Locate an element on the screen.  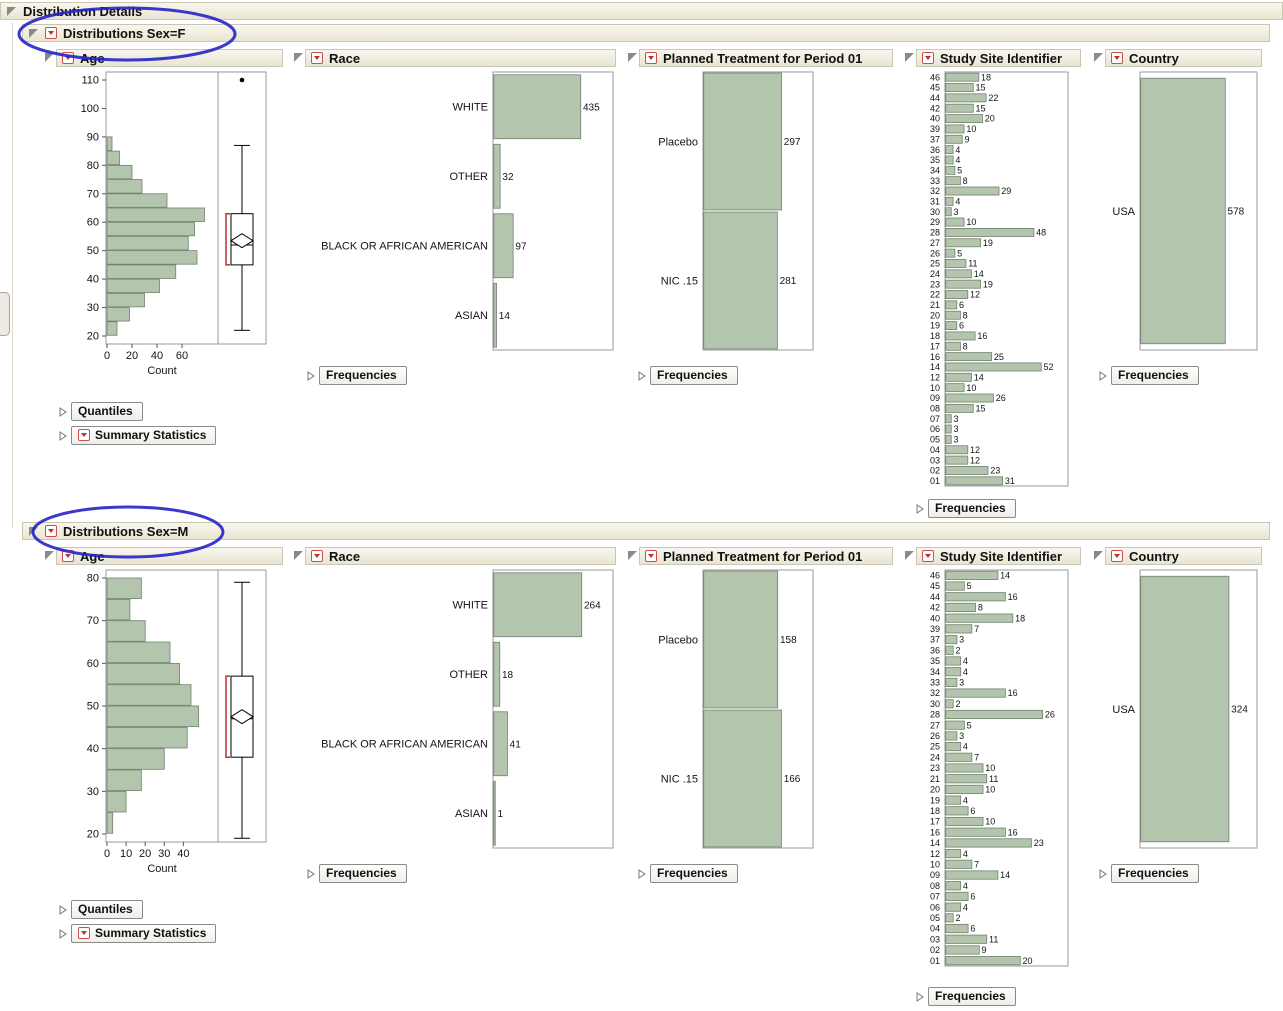
svg-text: 41 is located at coordinates (516, 744).